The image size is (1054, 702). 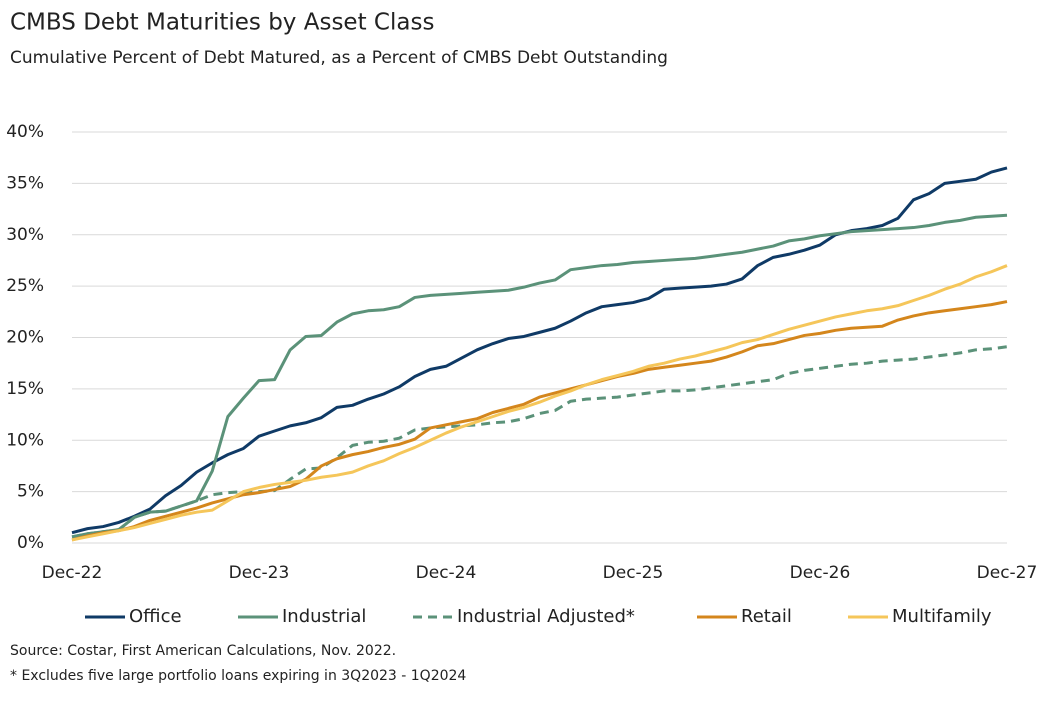 I want to click on legend-label: Retail, so click(x=766, y=616).